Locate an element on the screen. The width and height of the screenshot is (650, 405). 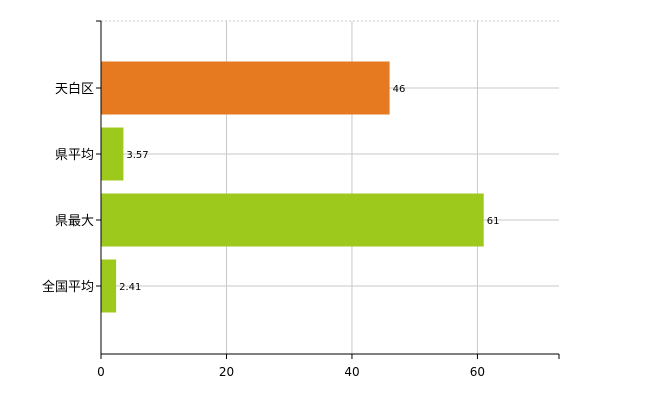
category-label-0: 天白区 is located at coordinates (74, 89).